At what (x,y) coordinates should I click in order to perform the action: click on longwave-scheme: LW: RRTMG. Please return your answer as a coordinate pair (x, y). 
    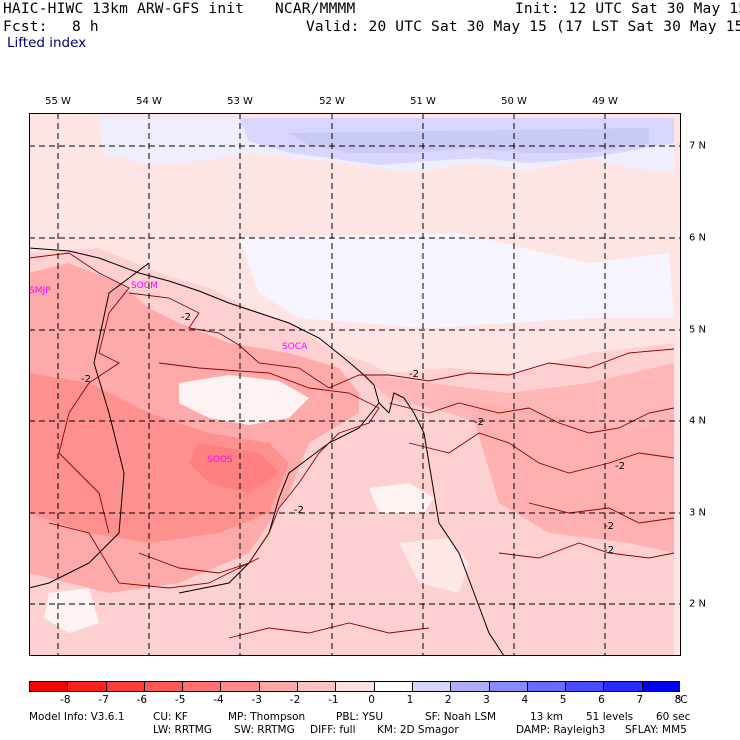
    Looking at the image, I should click on (182, 730).